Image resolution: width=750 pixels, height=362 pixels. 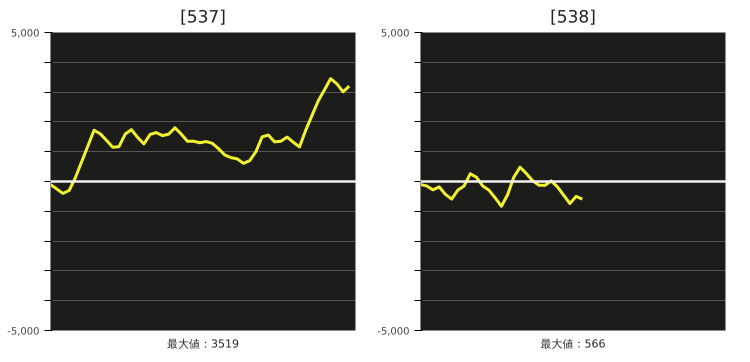 I want to click on text: 最大値：3519, so click(x=203, y=344).